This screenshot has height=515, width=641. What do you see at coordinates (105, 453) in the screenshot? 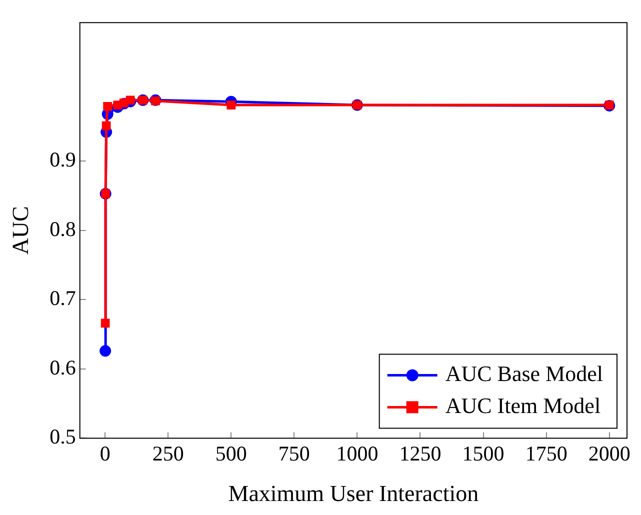
I see `x-tick-label: 0` at bounding box center [105, 453].